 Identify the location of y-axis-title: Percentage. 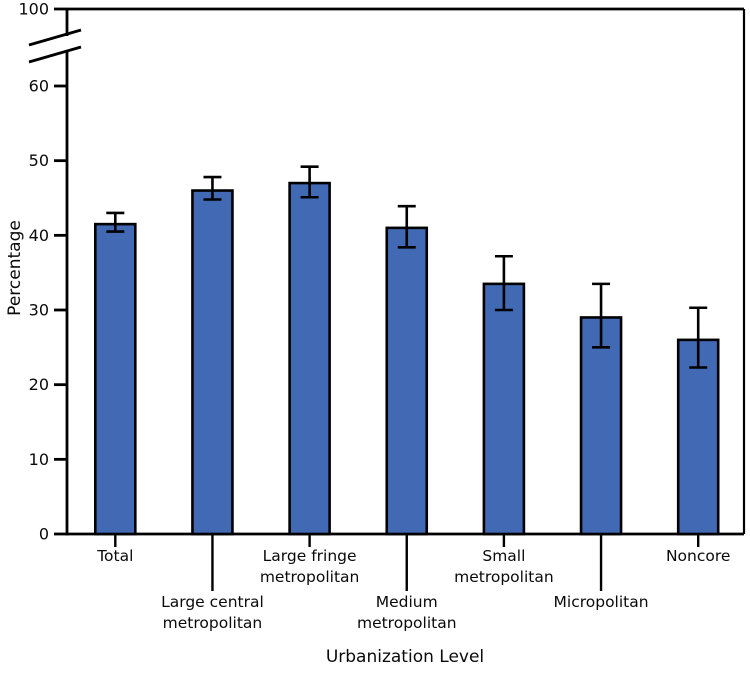
(15, 268).